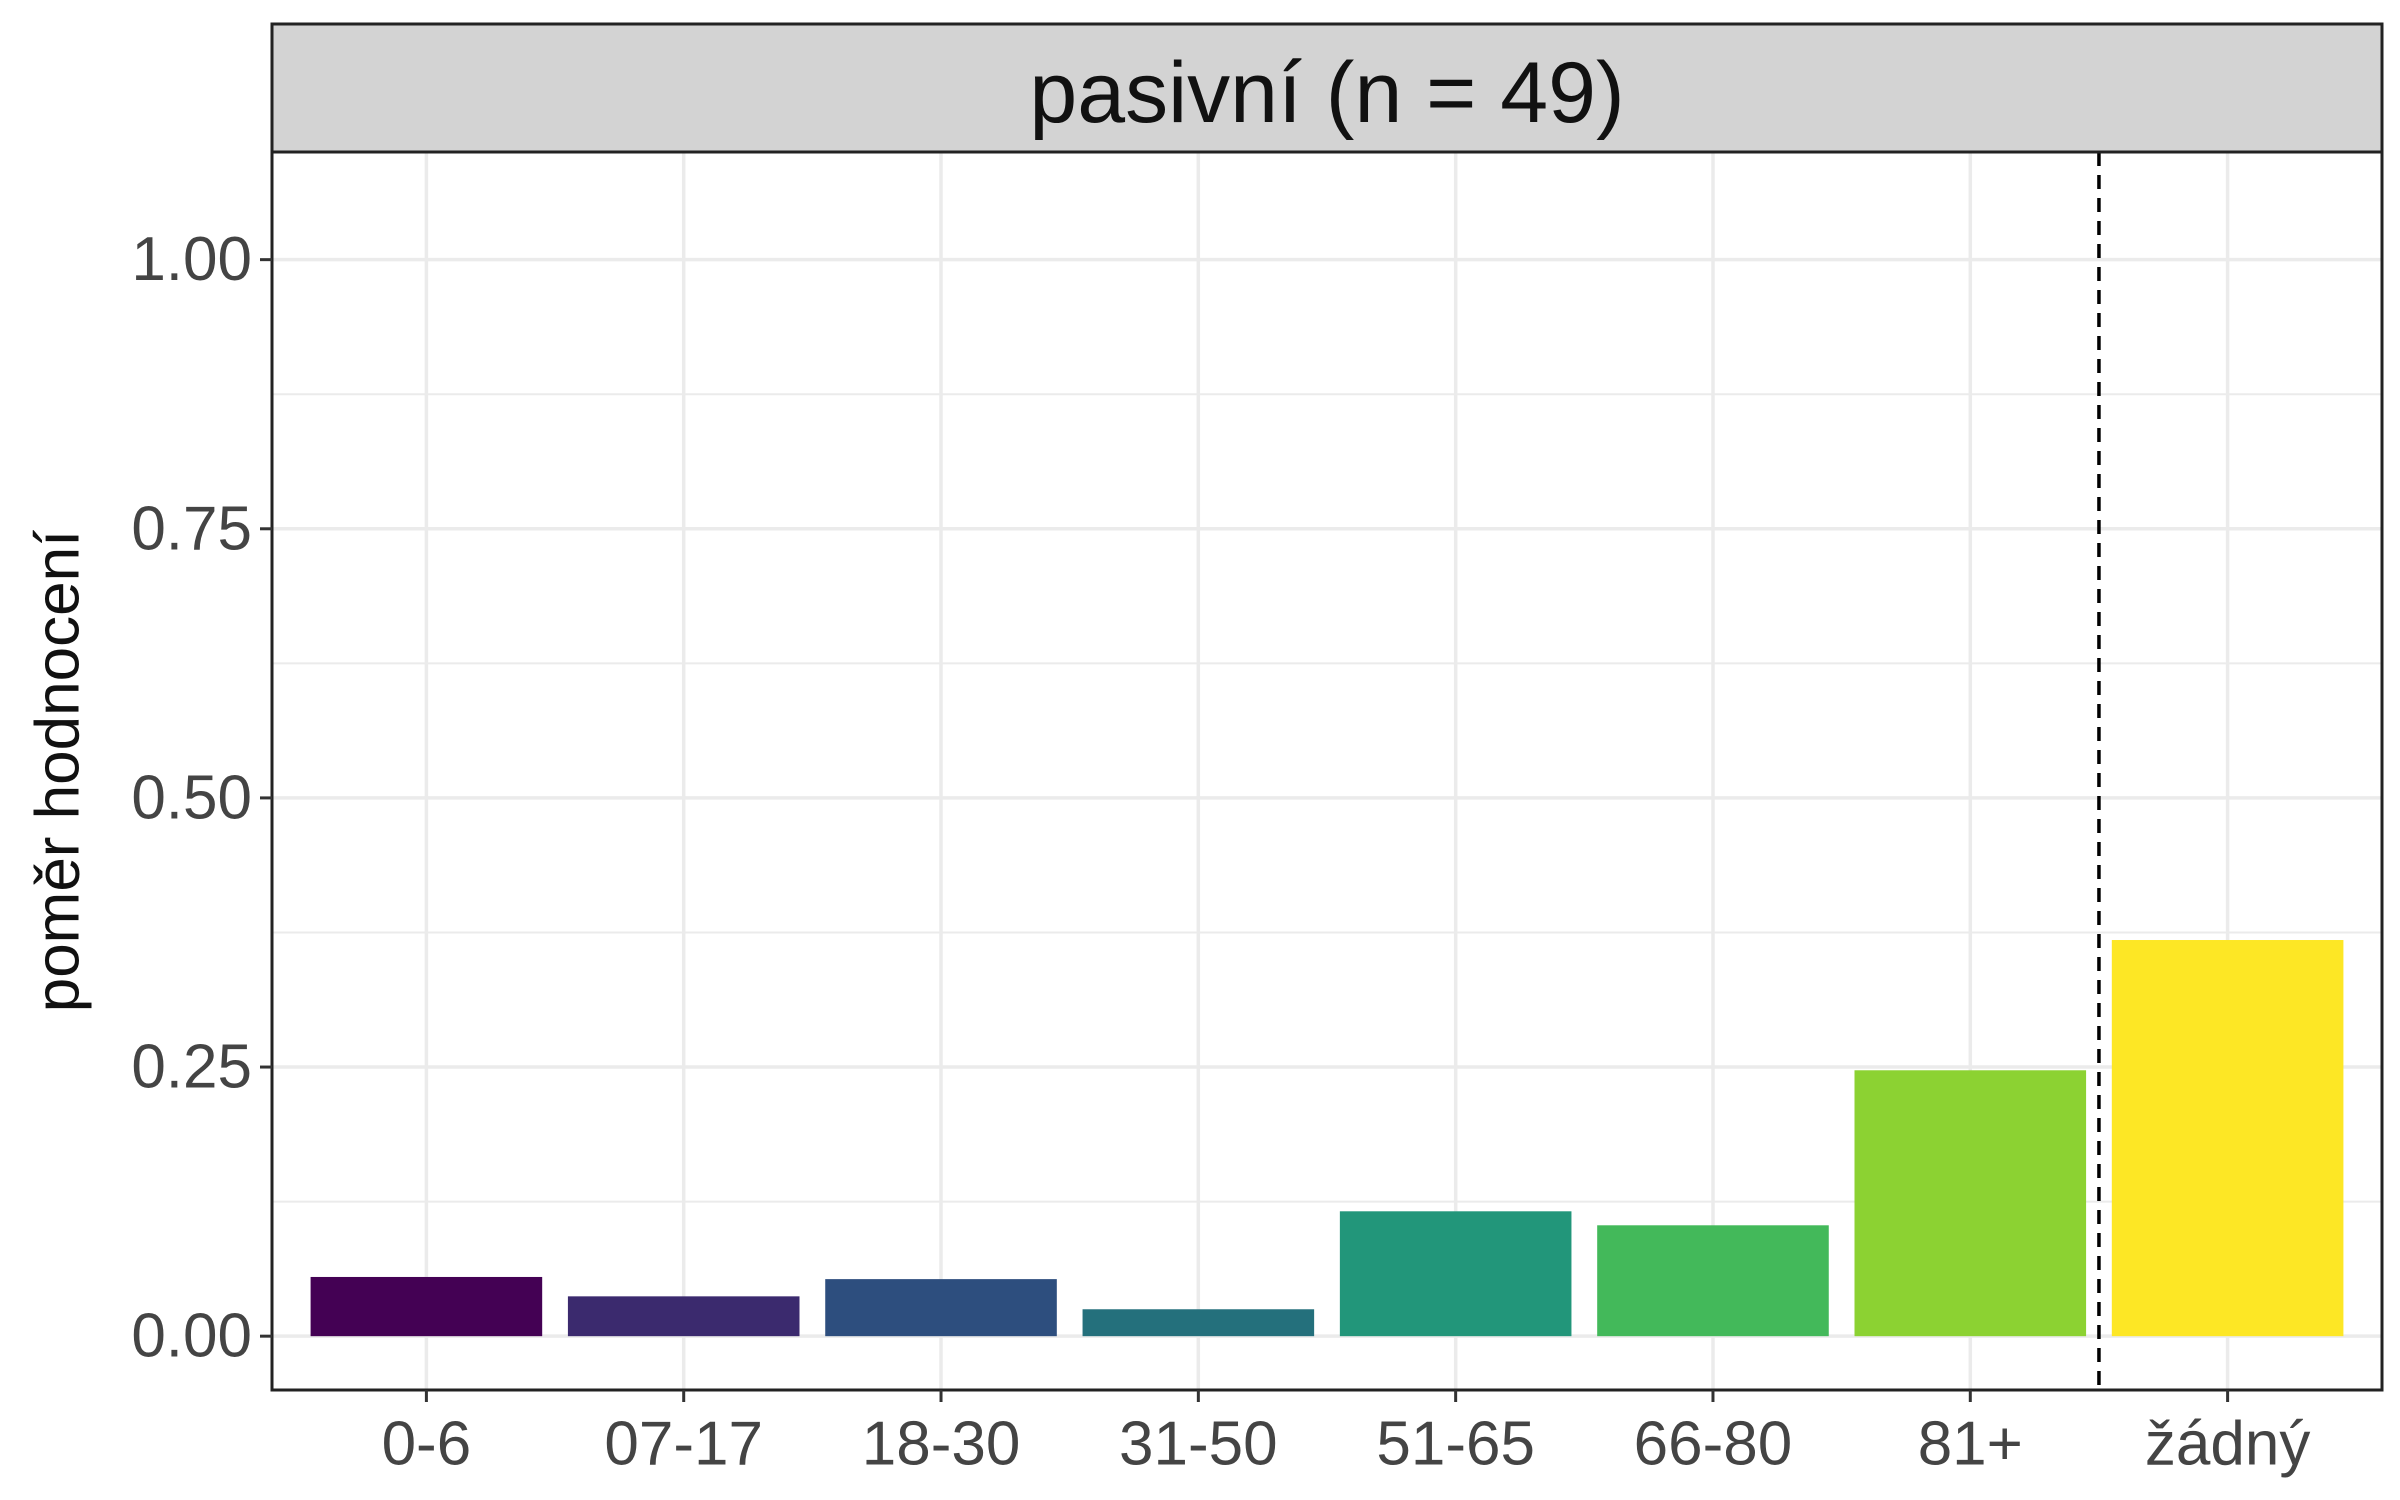  What do you see at coordinates (191, 1336) in the screenshot?
I see `y-tick-label: 0.00` at bounding box center [191, 1336].